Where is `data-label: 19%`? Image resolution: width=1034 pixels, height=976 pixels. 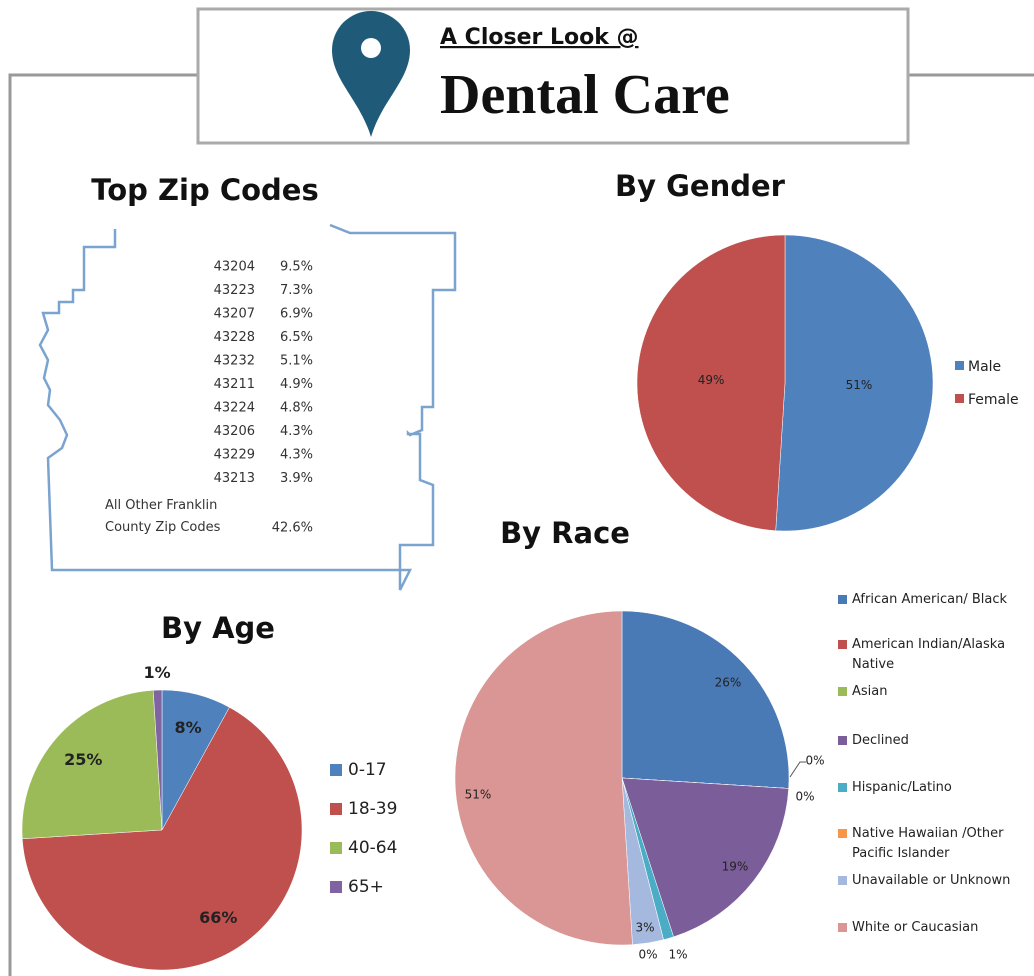 data-label: 19% is located at coordinates (735, 867).